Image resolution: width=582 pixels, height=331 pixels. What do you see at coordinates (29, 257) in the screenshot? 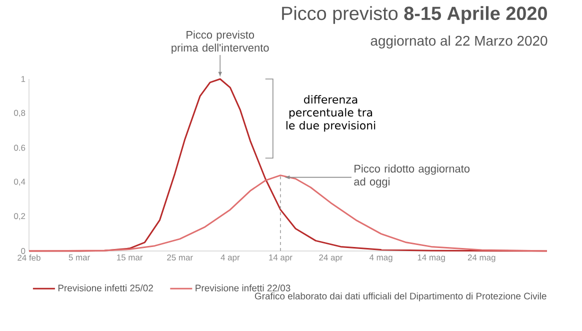
I see `x-tick-label: 24 feb` at bounding box center [29, 257].